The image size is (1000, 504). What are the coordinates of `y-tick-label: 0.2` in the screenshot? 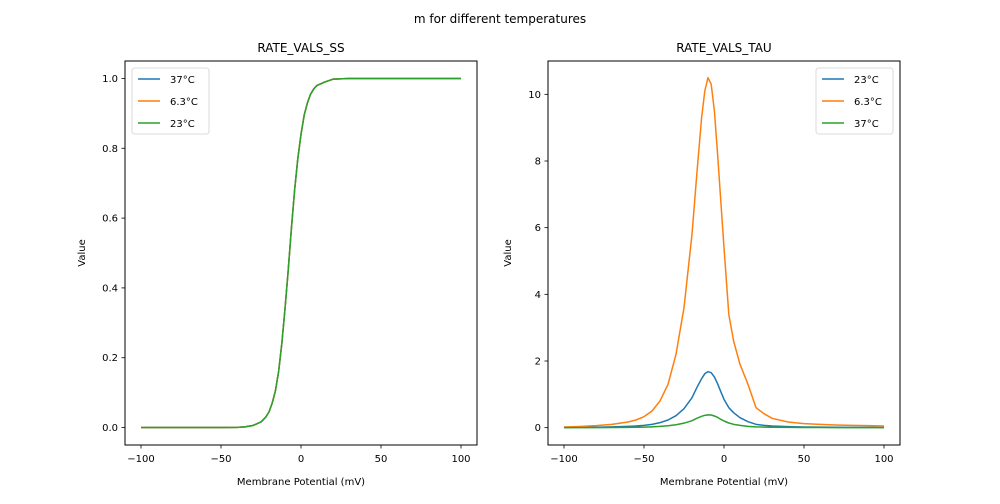 It's located at (110, 358).